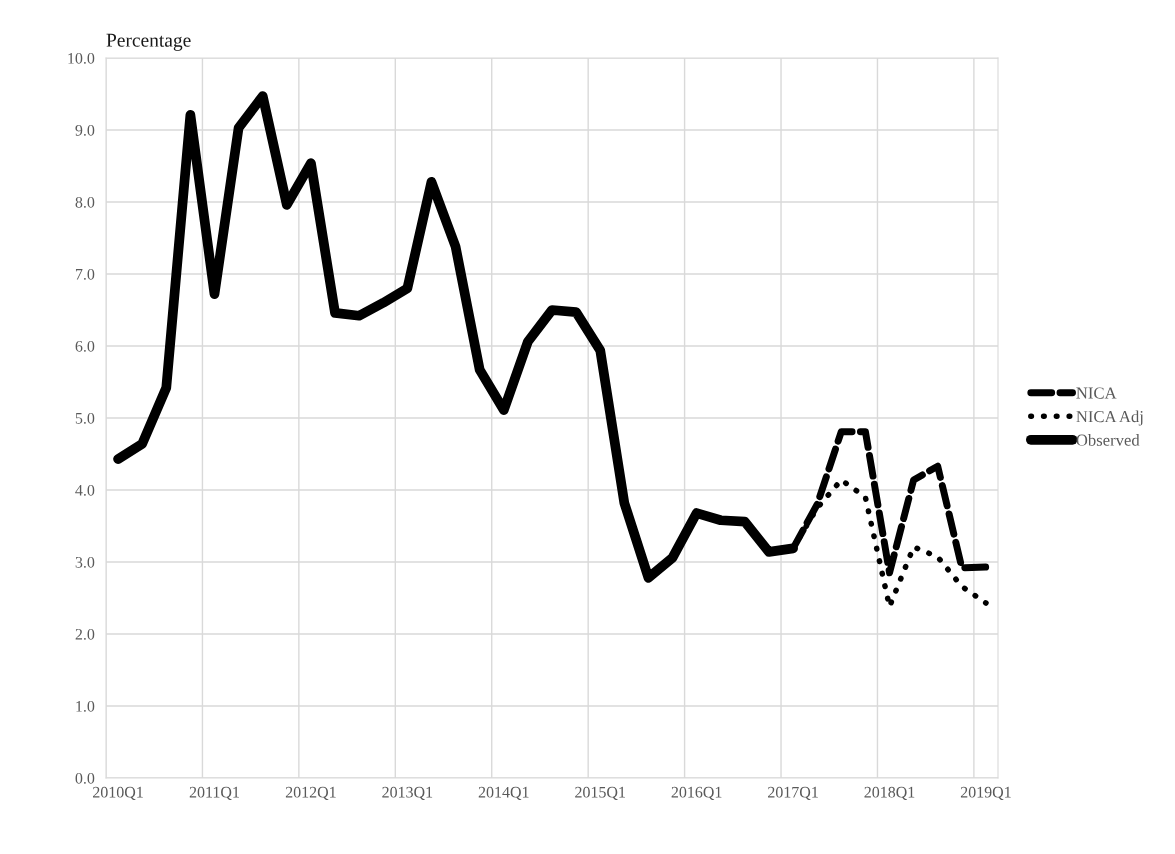 This screenshot has width=1175, height=854. What do you see at coordinates (148, 42) in the screenshot?
I see `y-axis-title: Percentage` at bounding box center [148, 42].